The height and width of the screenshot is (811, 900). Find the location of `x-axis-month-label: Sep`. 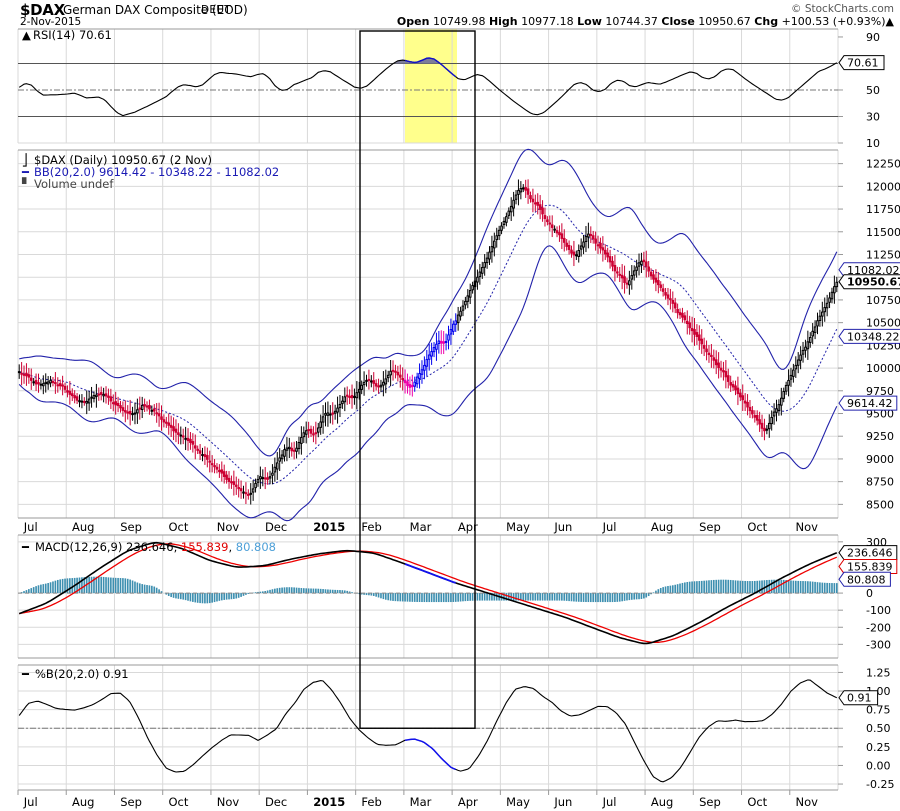

x-axis-month-label: Sep is located at coordinates (131, 527).